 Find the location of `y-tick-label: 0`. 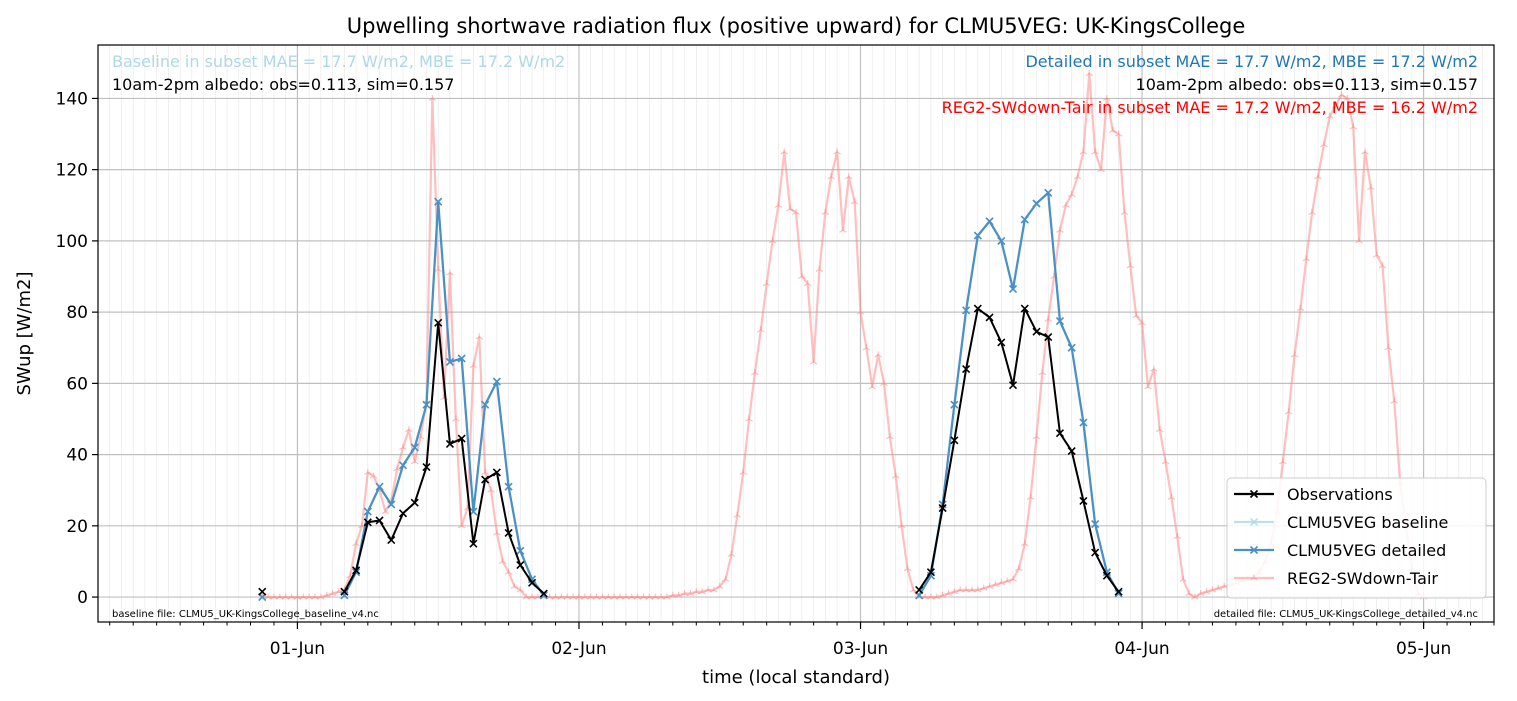

y-tick-label: 0 is located at coordinates (82, 598).